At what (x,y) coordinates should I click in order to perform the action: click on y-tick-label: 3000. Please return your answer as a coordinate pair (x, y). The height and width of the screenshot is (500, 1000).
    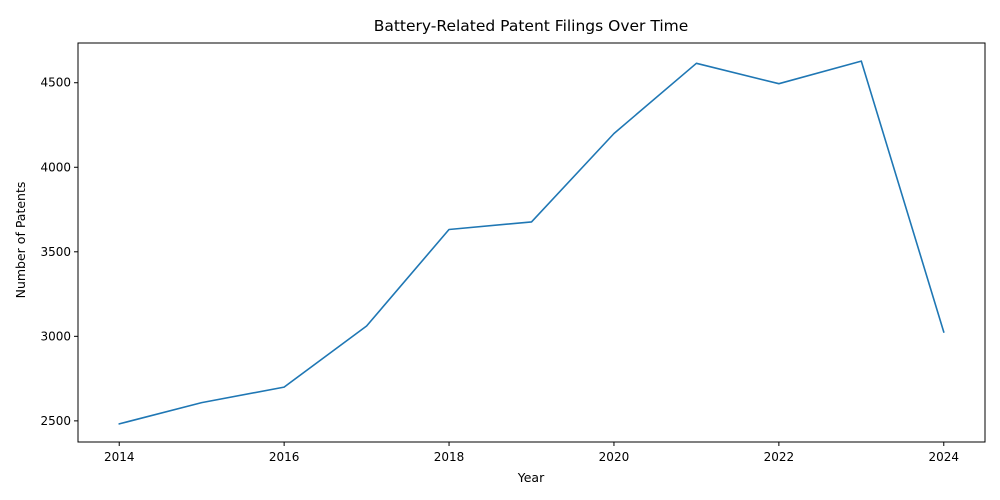
    Looking at the image, I should click on (55, 336).